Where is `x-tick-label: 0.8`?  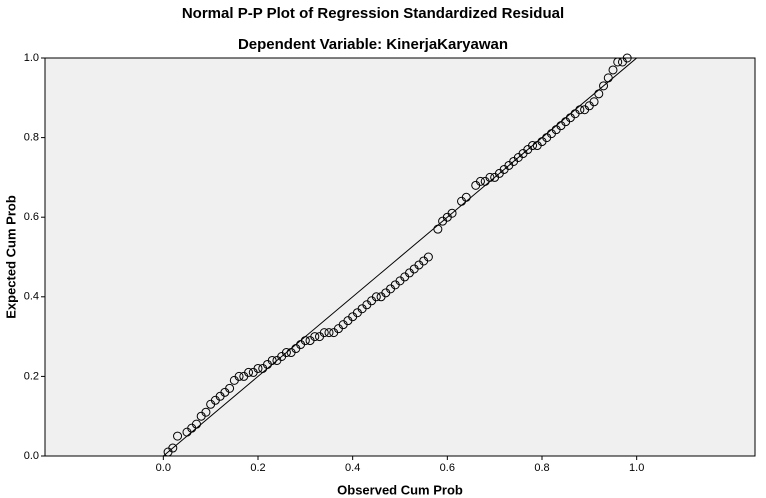
x-tick-label: 0.8 is located at coordinates (541, 468).